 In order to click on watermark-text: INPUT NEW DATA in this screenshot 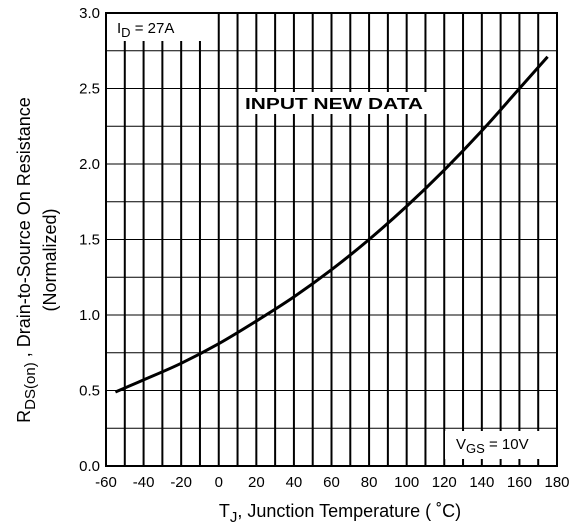, I will do `click(334, 104)`.